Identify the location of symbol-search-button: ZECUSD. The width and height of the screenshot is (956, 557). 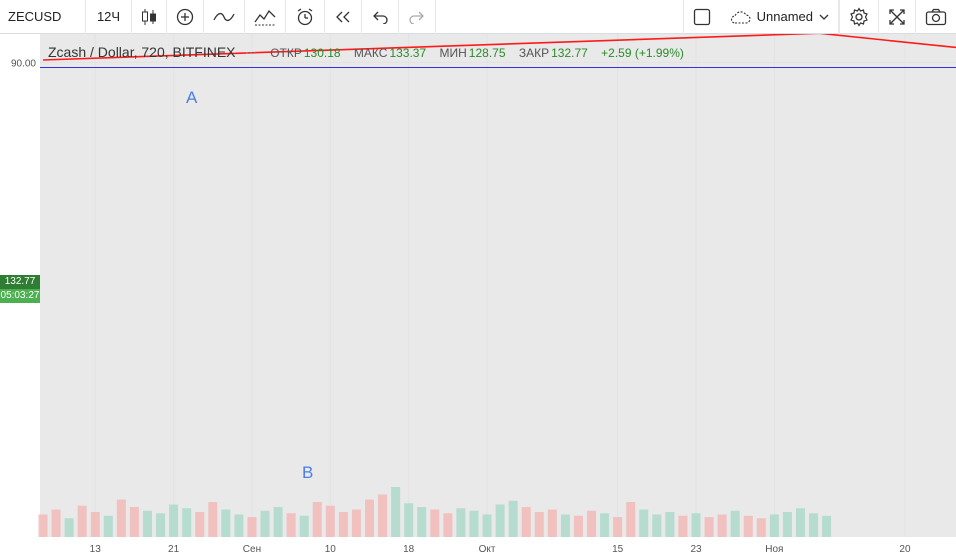
(43, 17).